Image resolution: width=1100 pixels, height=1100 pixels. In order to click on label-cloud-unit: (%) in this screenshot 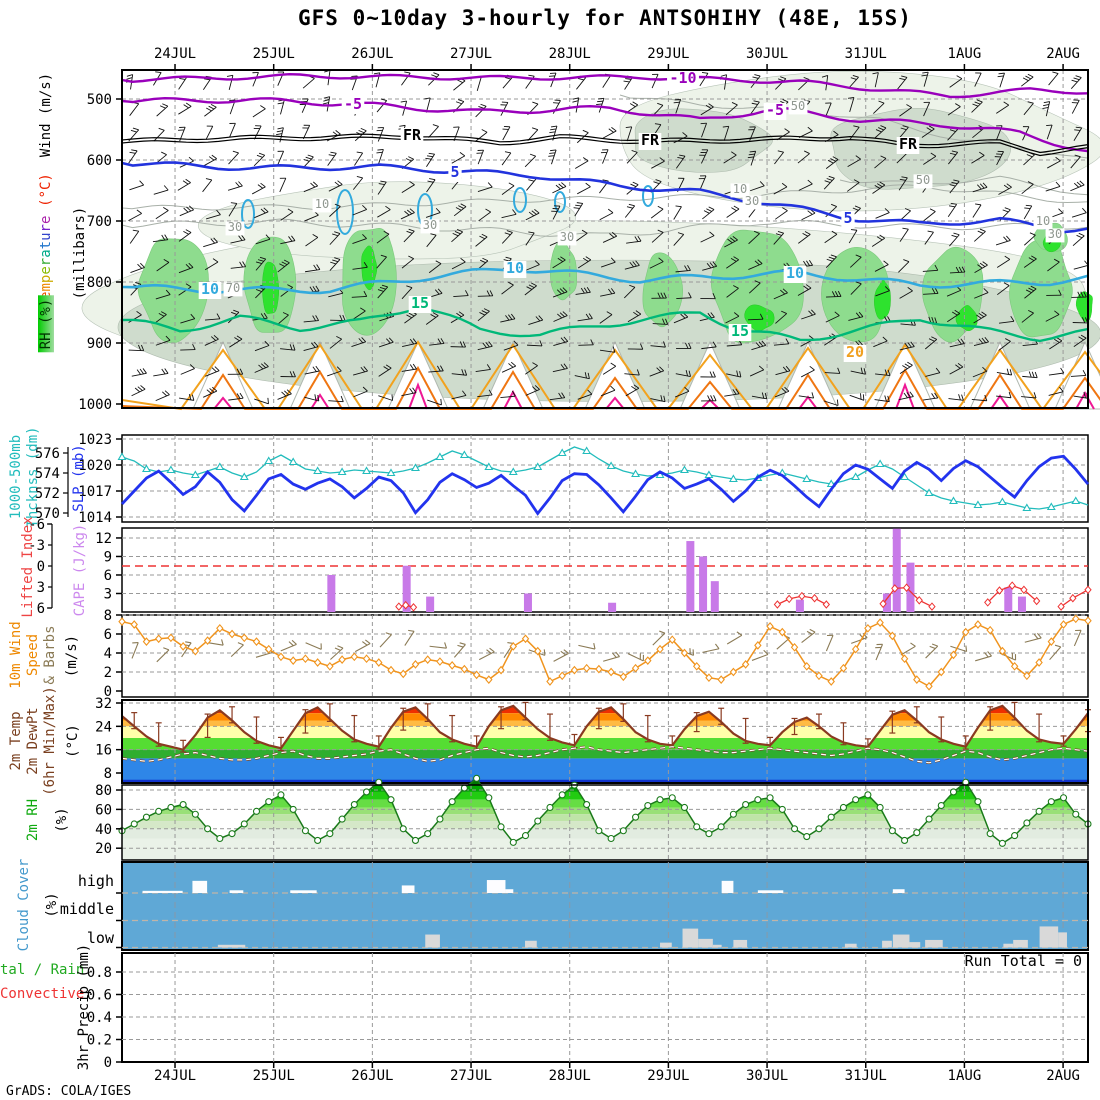, I will do `click(52, 905)`.